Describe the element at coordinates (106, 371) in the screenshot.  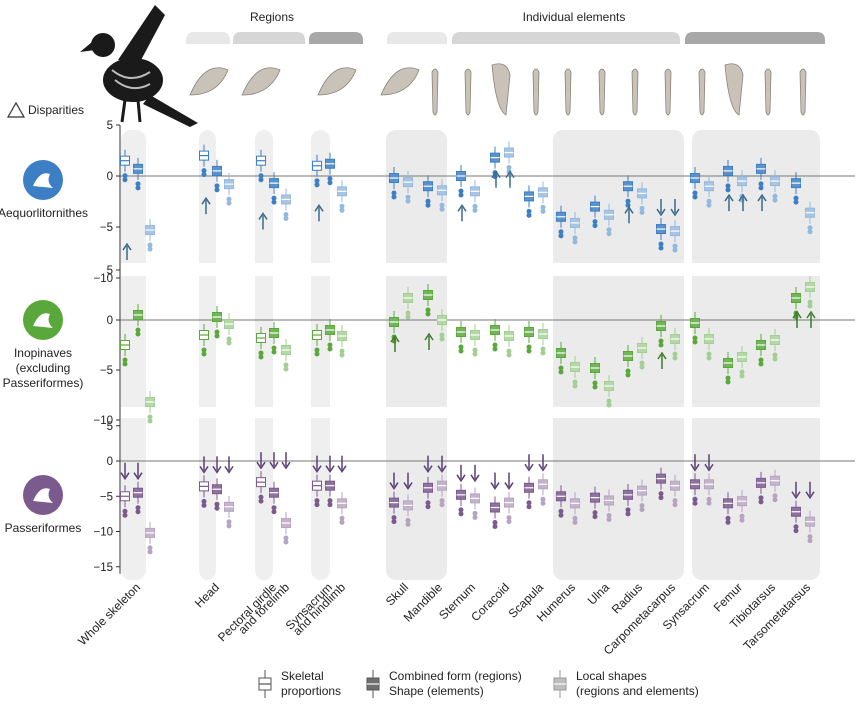
I see `y-tick-label: −5` at that location.